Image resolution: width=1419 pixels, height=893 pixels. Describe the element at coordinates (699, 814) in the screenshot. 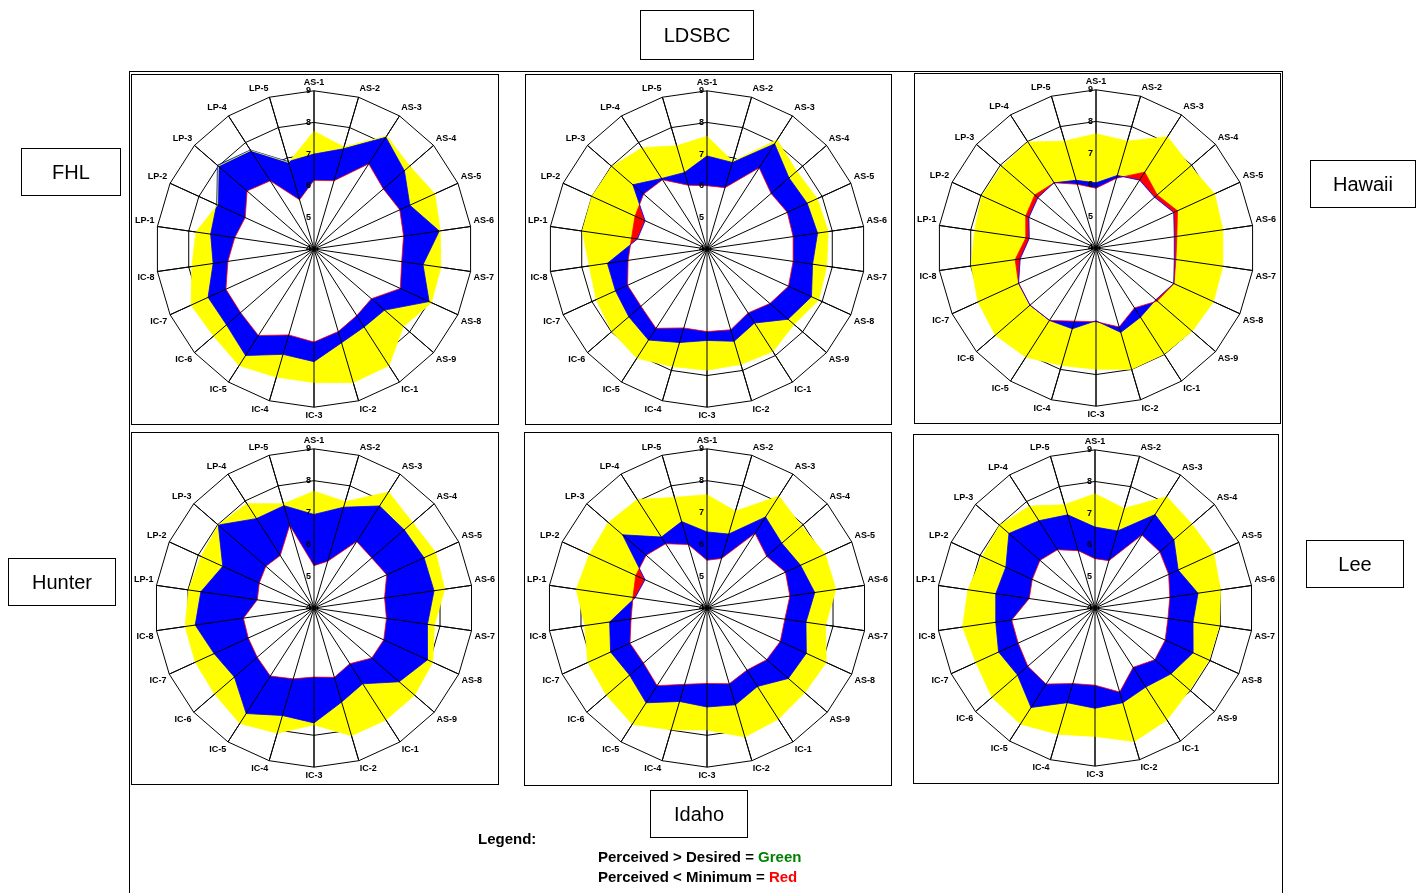

I see `text: Idaho` at that location.